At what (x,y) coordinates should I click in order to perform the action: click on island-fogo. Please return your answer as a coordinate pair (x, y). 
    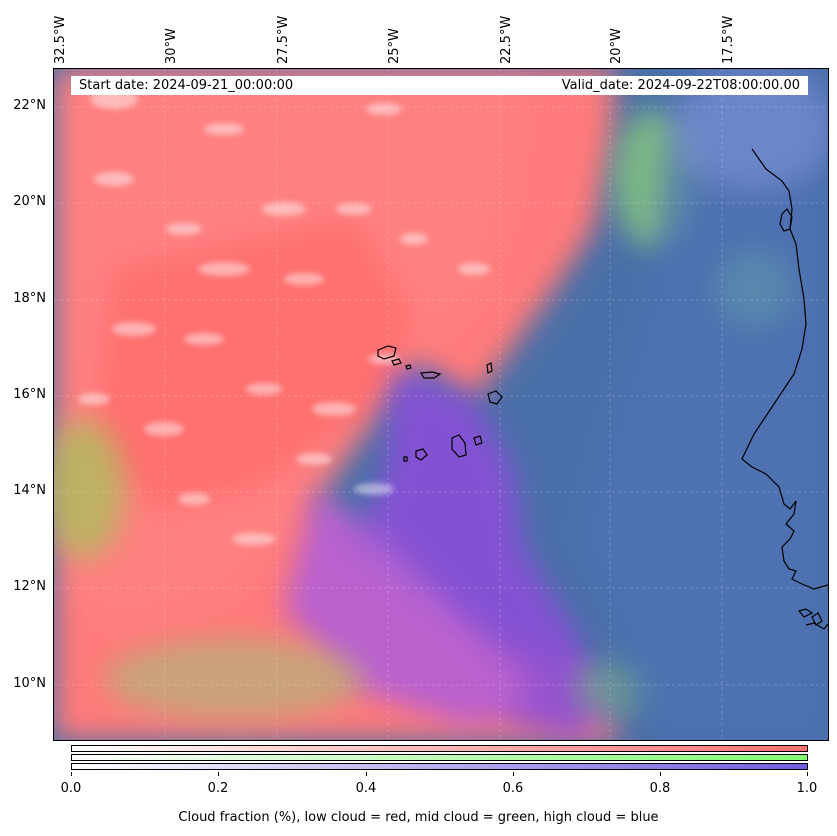
    Looking at the image, I should click on (421, 454).